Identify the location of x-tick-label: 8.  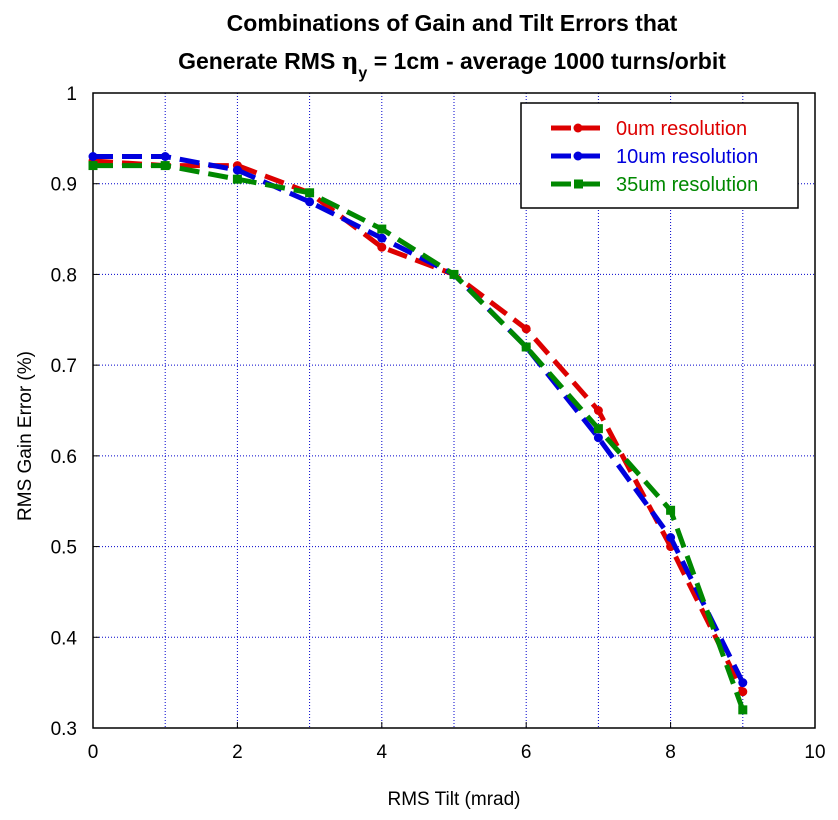
(670, 752).